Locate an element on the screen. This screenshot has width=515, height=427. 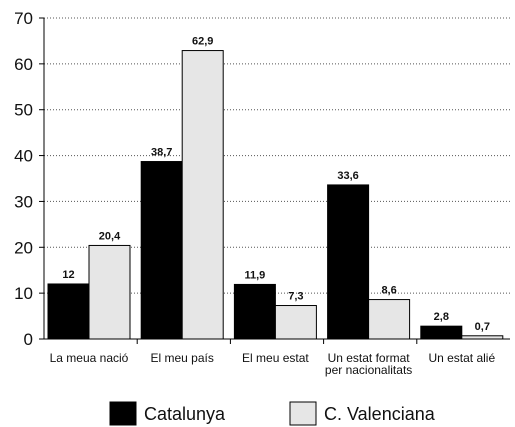
category-label: Un estat format is located at coordinates (369, 358).